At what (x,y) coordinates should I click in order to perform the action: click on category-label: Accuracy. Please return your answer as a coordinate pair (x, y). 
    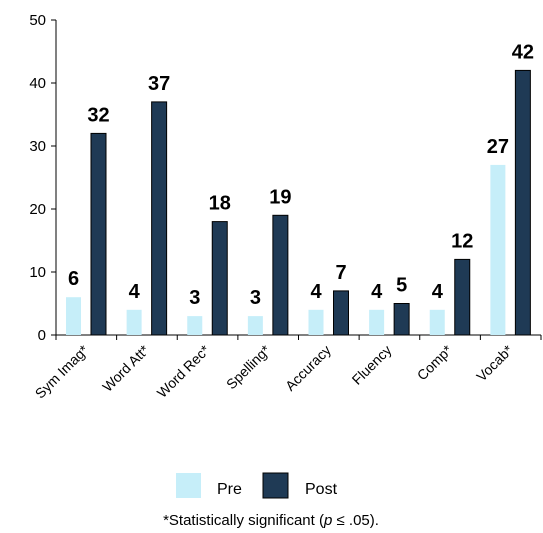
    Looking at the image, I should click on (308, 368).